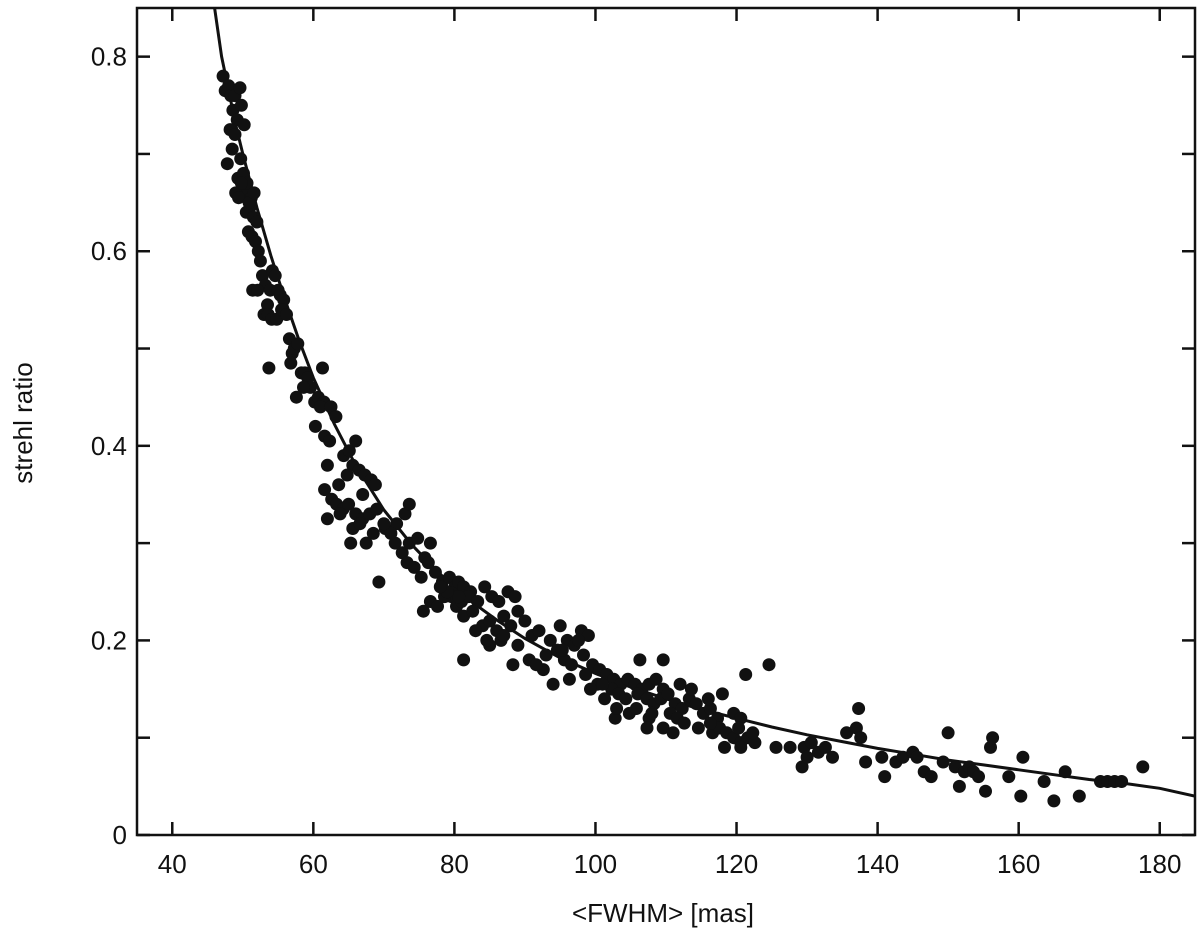  Describe the element at coordinates (663, 913) in the screenshot. I see `x-axis-title: <FWHM> [mas]` at that location.